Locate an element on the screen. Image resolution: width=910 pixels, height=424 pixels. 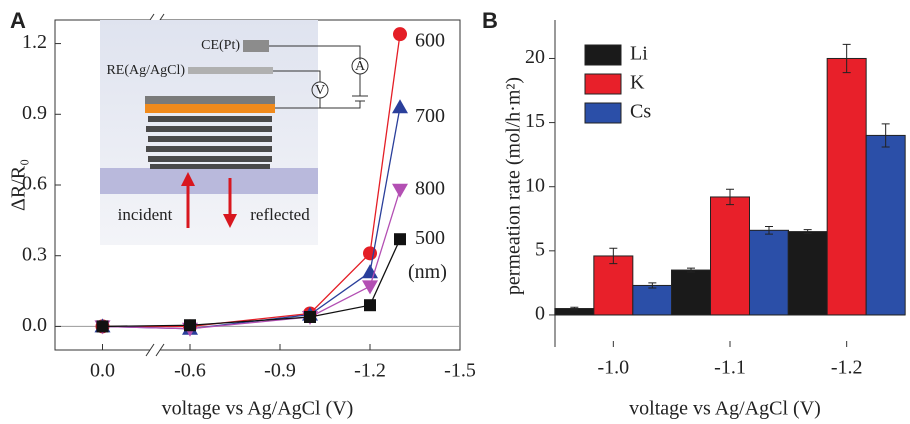
y-tick-label: 0.9 is located at coordinates (34, 113).